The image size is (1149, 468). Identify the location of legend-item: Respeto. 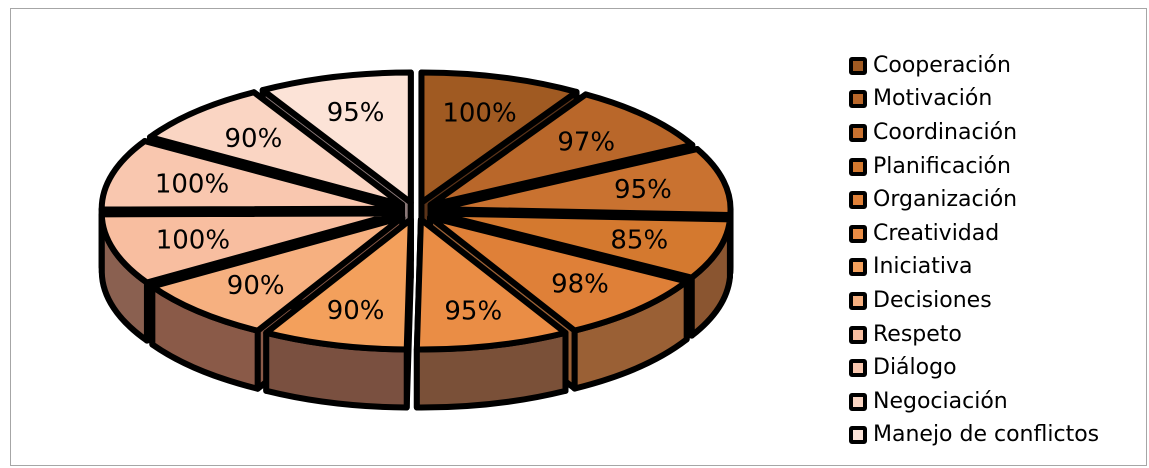
(974, 335).